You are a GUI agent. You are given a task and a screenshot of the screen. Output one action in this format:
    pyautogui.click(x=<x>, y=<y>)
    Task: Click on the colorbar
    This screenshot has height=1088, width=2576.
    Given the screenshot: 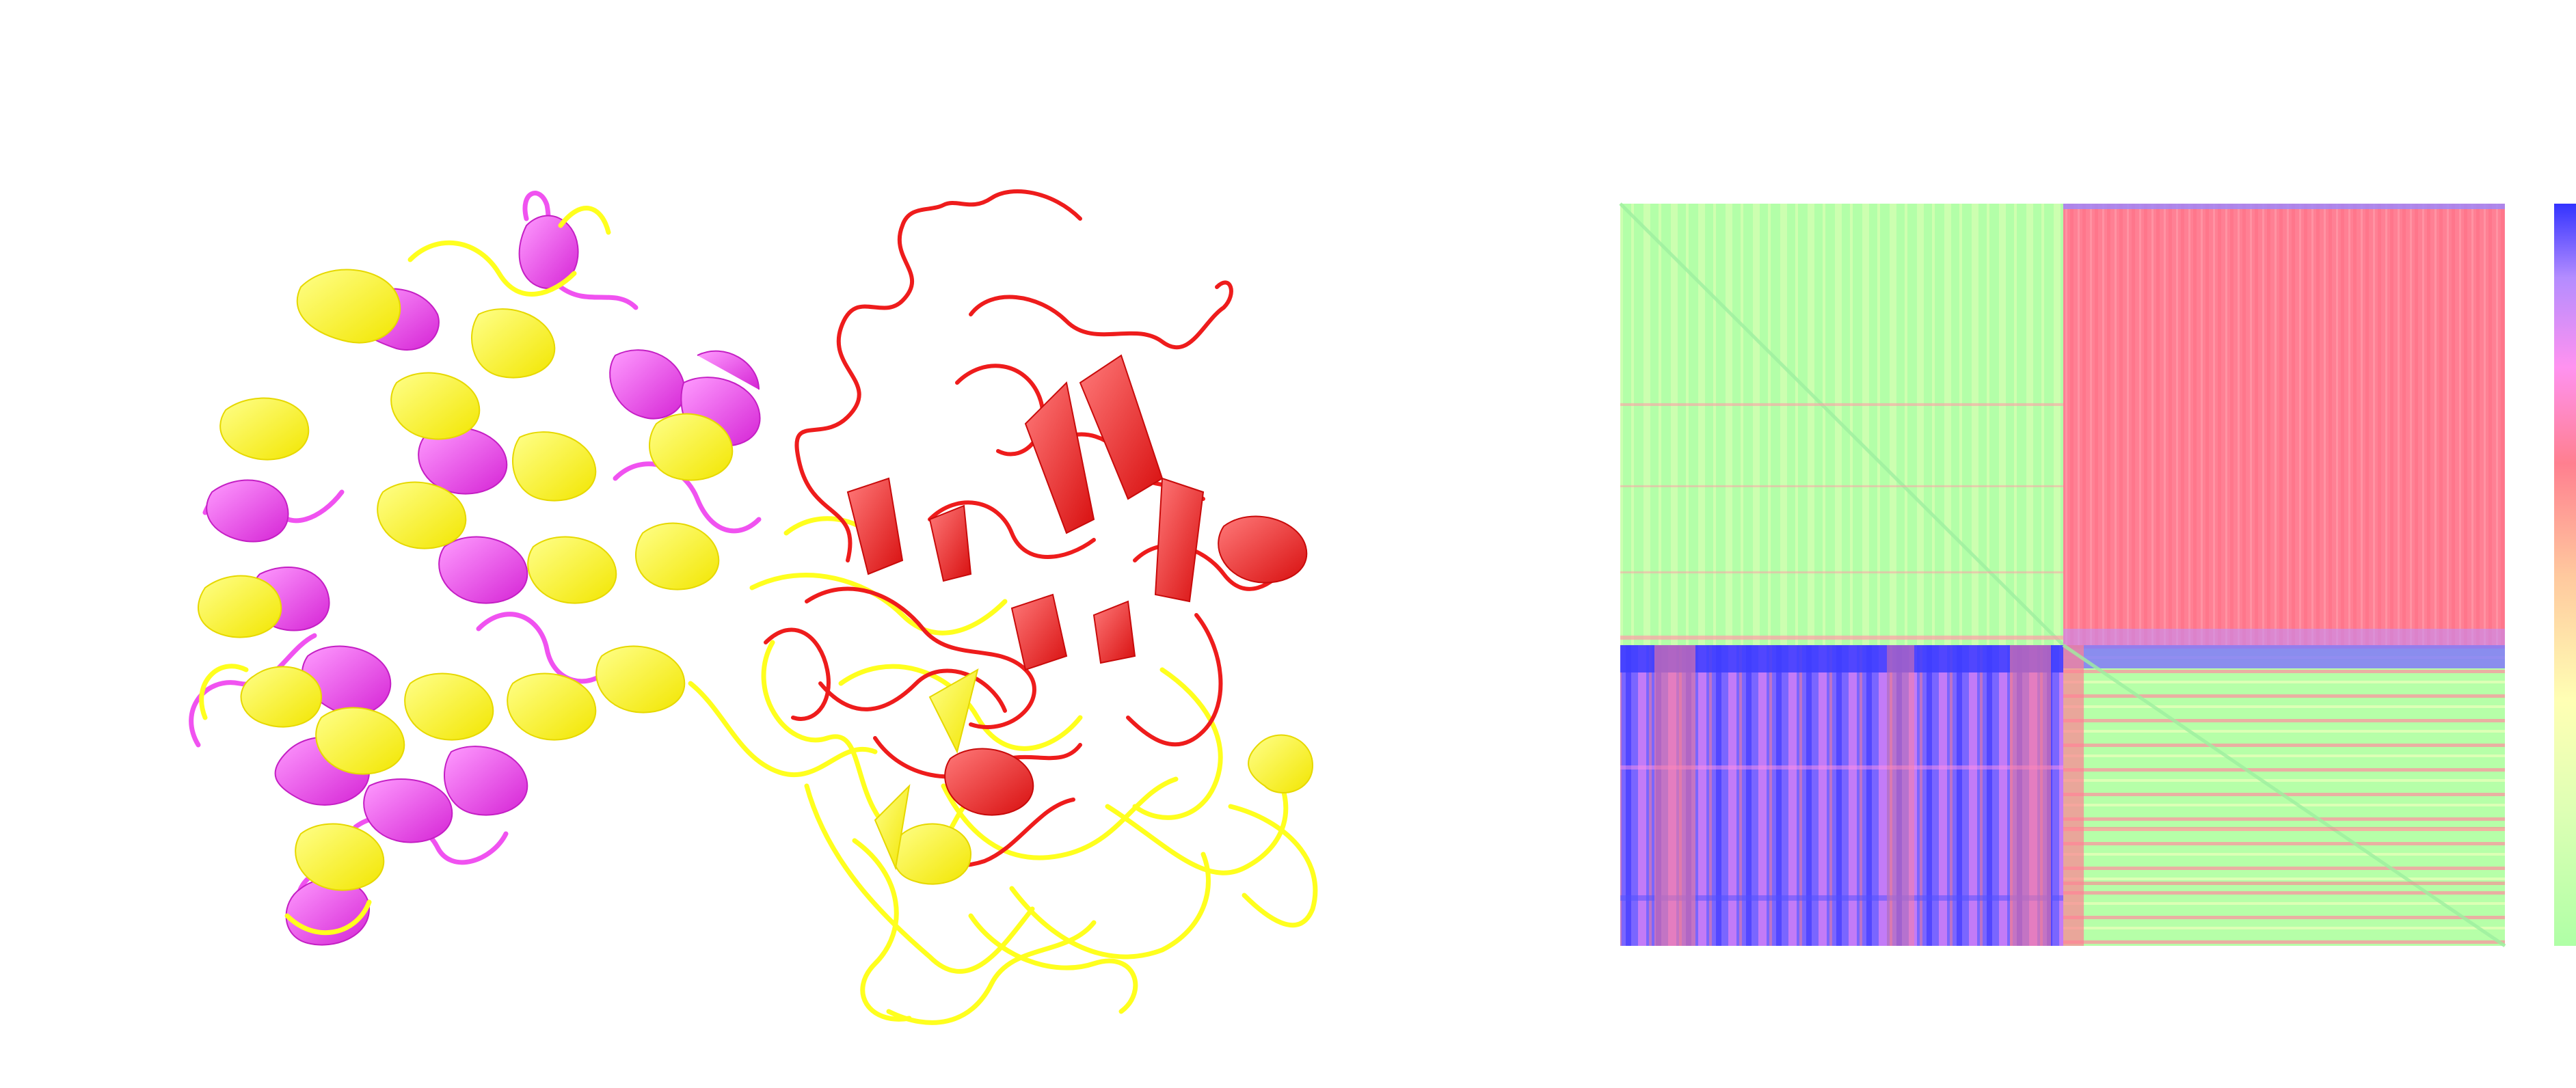 What is the action you would take?
    pyautogui.click(x=2565, y=575)
    